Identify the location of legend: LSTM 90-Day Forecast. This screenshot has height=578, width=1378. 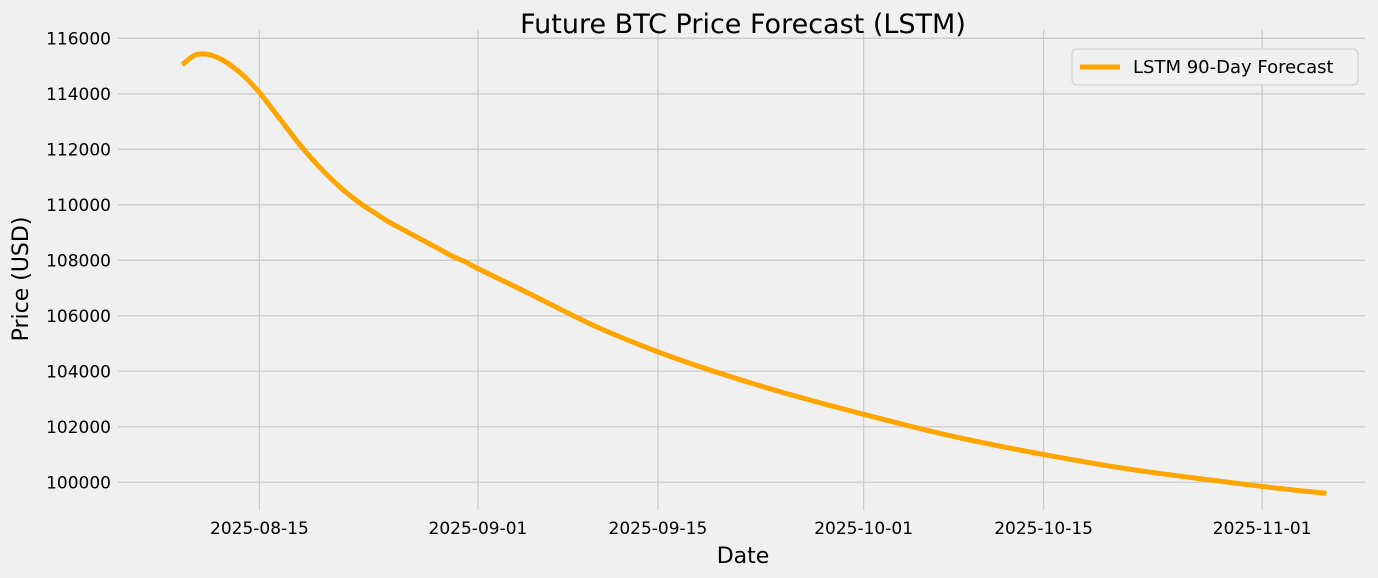
(1215, 67).